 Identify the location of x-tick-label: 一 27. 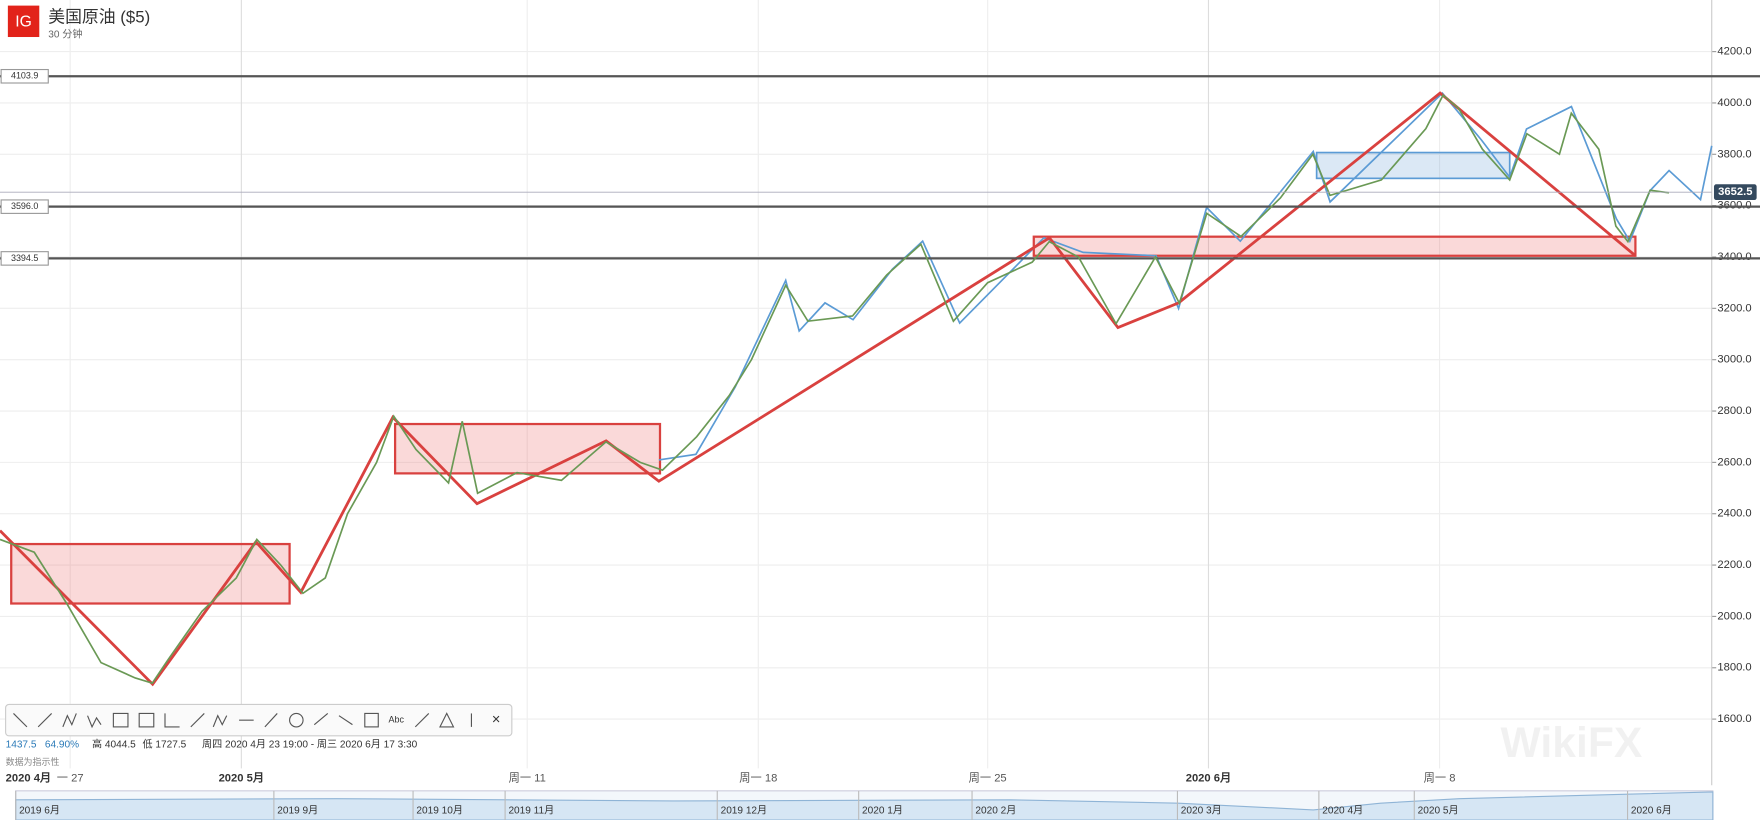
(70, 778).